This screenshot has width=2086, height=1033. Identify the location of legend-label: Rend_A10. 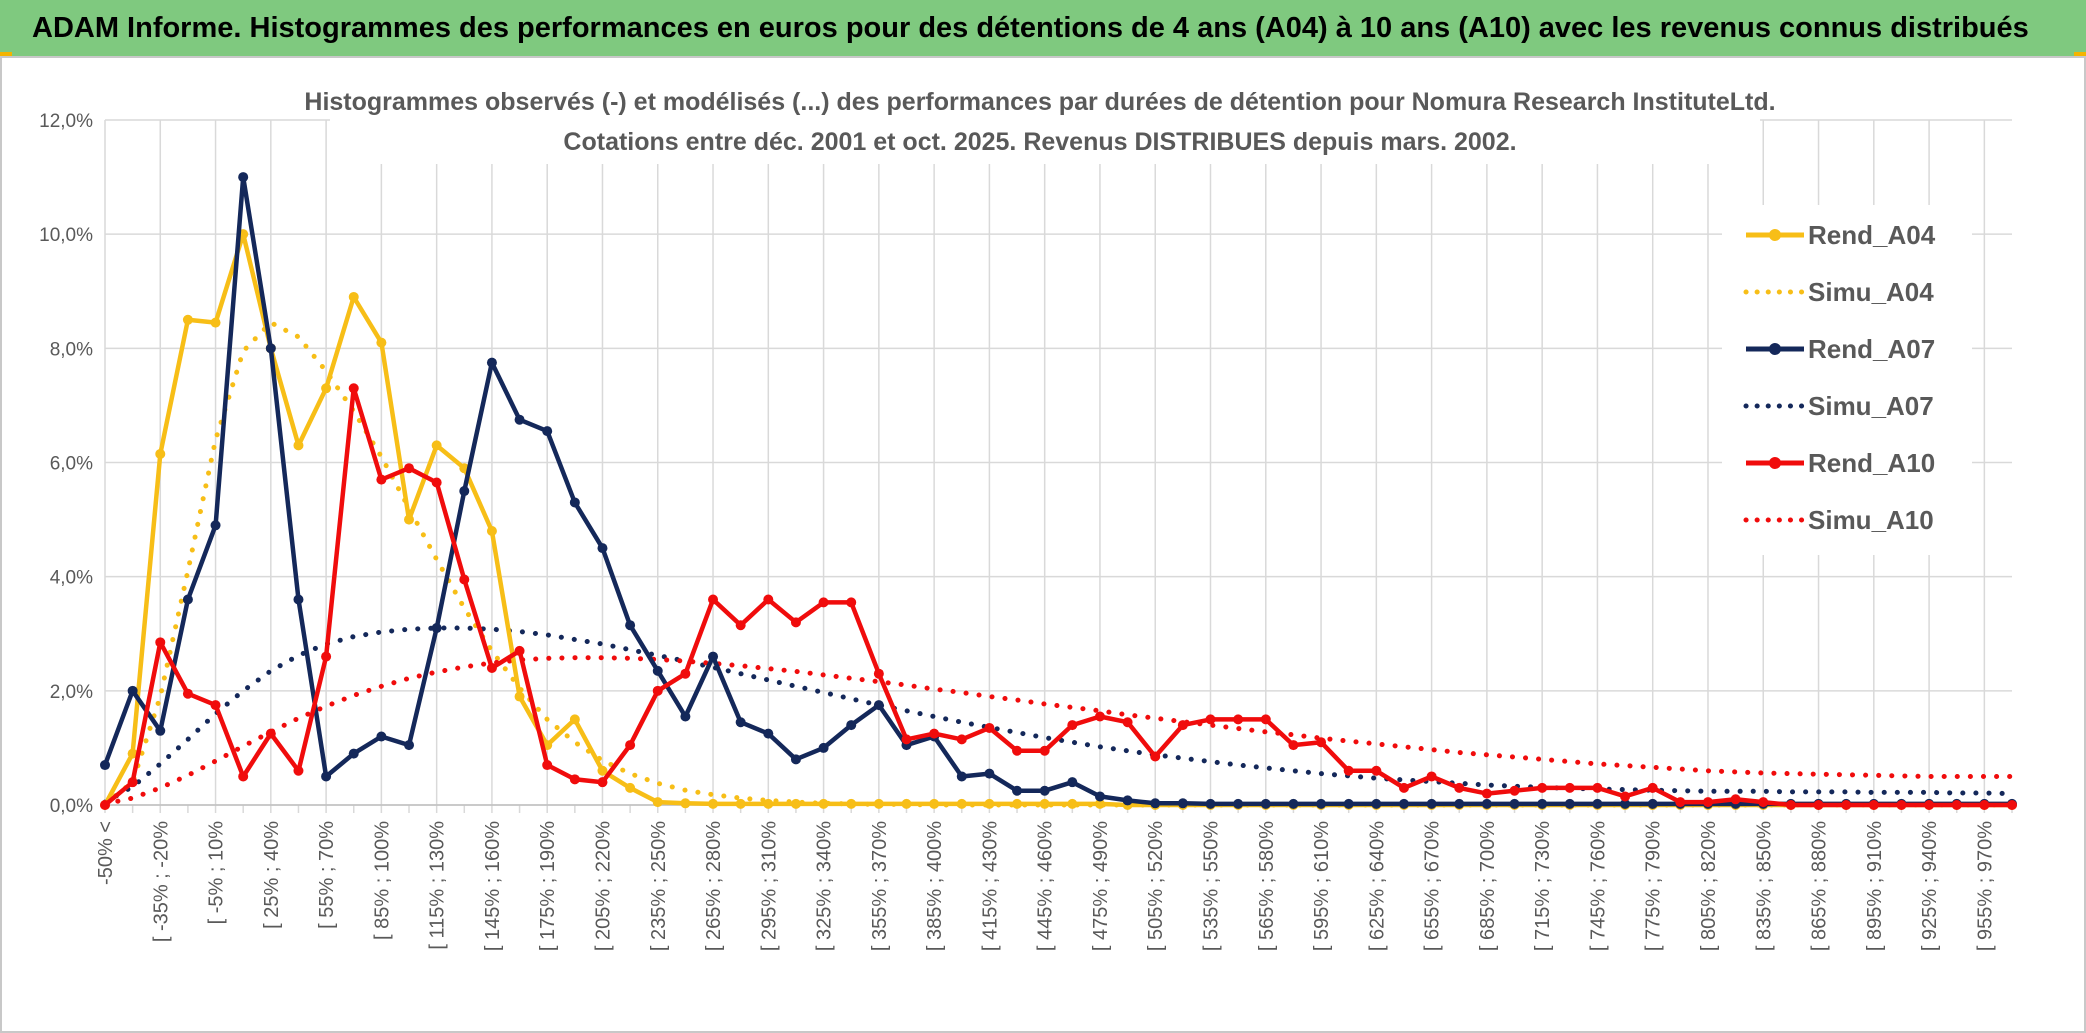
(1871, 463).